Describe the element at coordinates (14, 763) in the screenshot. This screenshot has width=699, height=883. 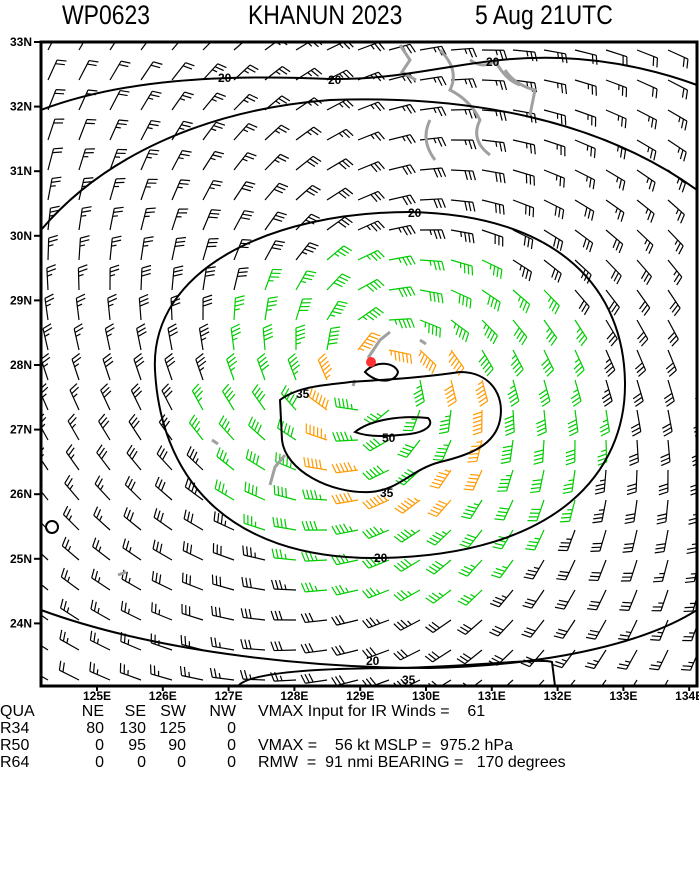
I see `row-label: R64` at that location.